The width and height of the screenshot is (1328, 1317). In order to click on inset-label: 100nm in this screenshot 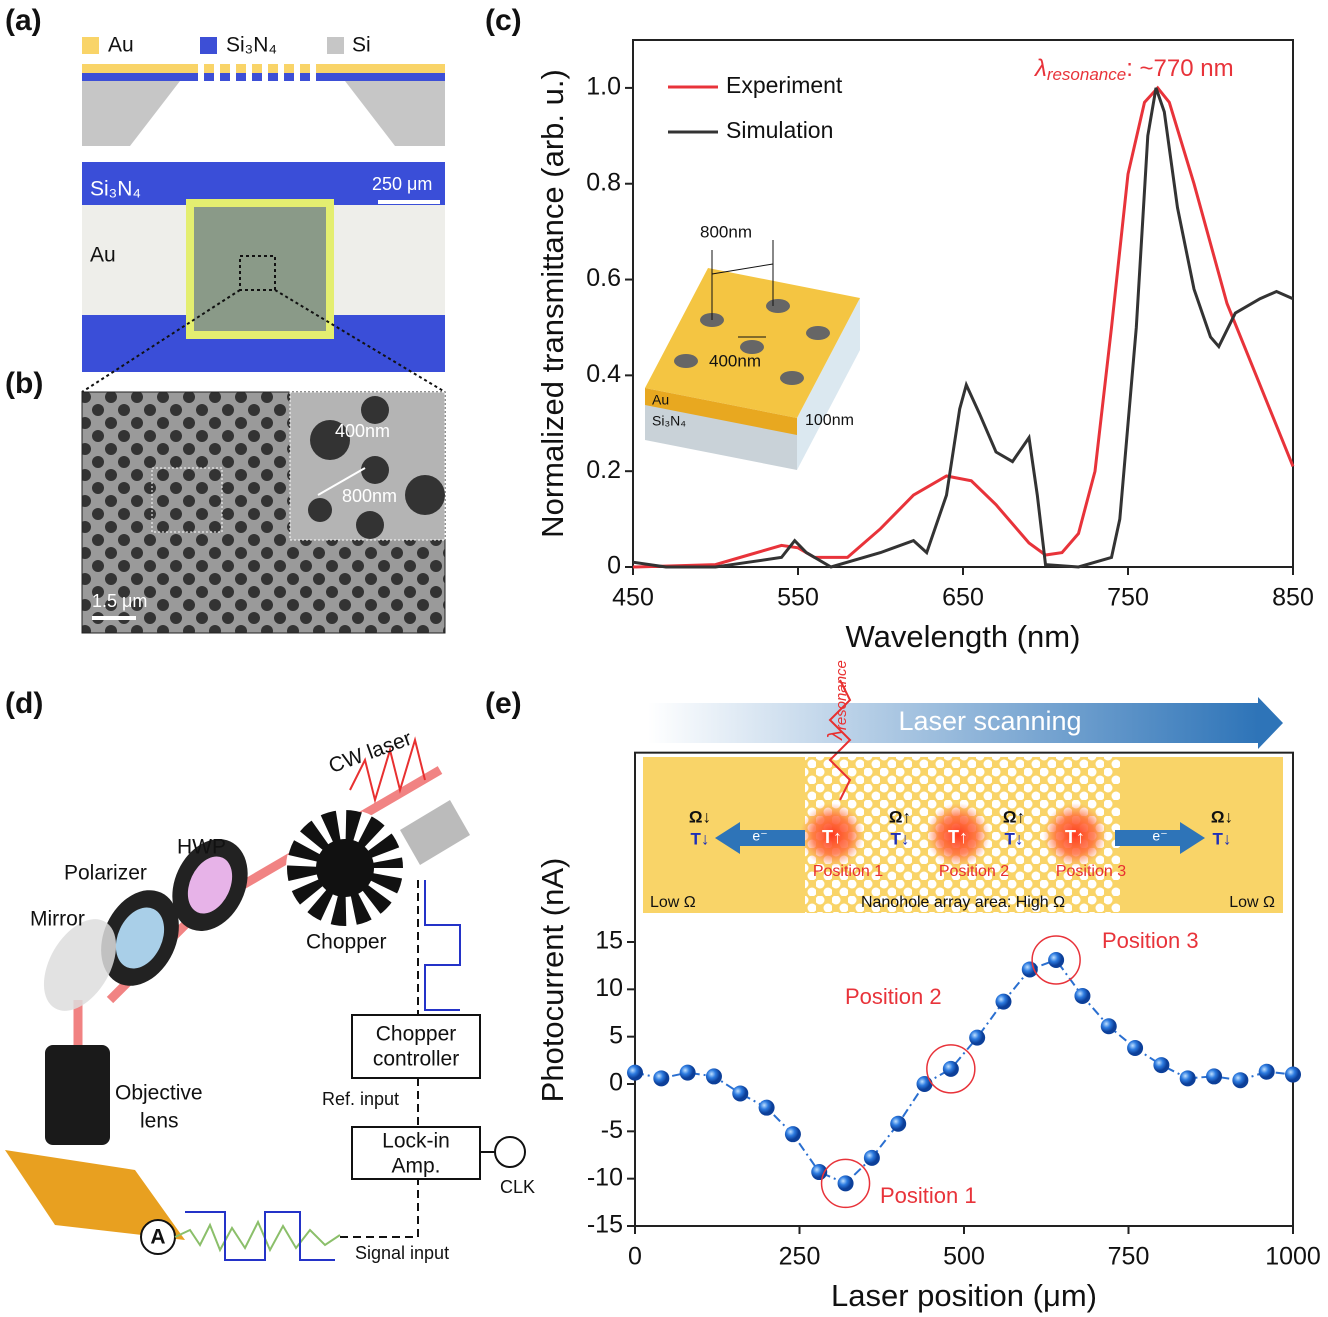, I will do `click(829, 420)`.